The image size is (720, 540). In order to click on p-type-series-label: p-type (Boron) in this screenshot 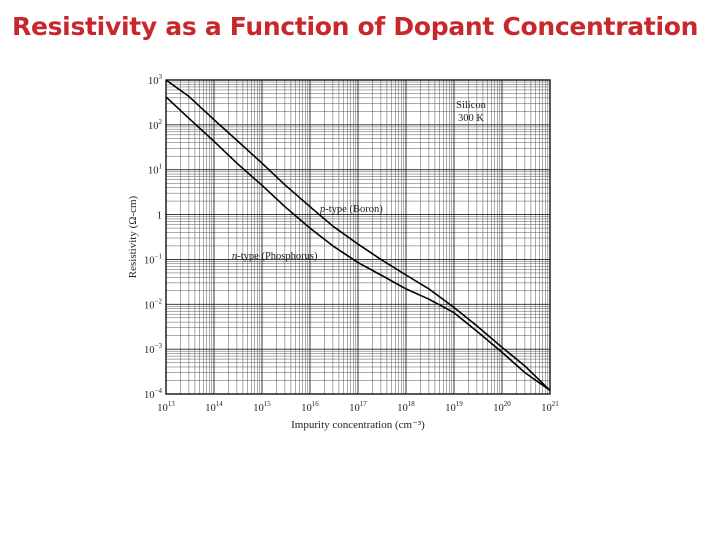, I will do `click(351, 209)`.